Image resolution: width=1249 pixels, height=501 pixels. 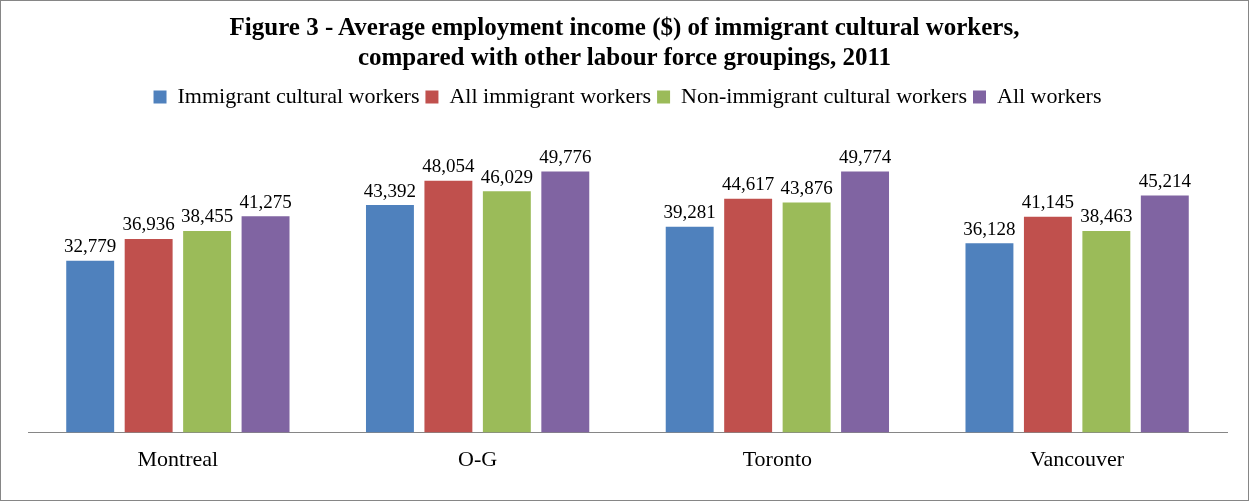 What do you see at coordinates (1077, 458) in the screenshot?
I see `x-tick-label: Vancouver` at bounding box center [1077, 458].